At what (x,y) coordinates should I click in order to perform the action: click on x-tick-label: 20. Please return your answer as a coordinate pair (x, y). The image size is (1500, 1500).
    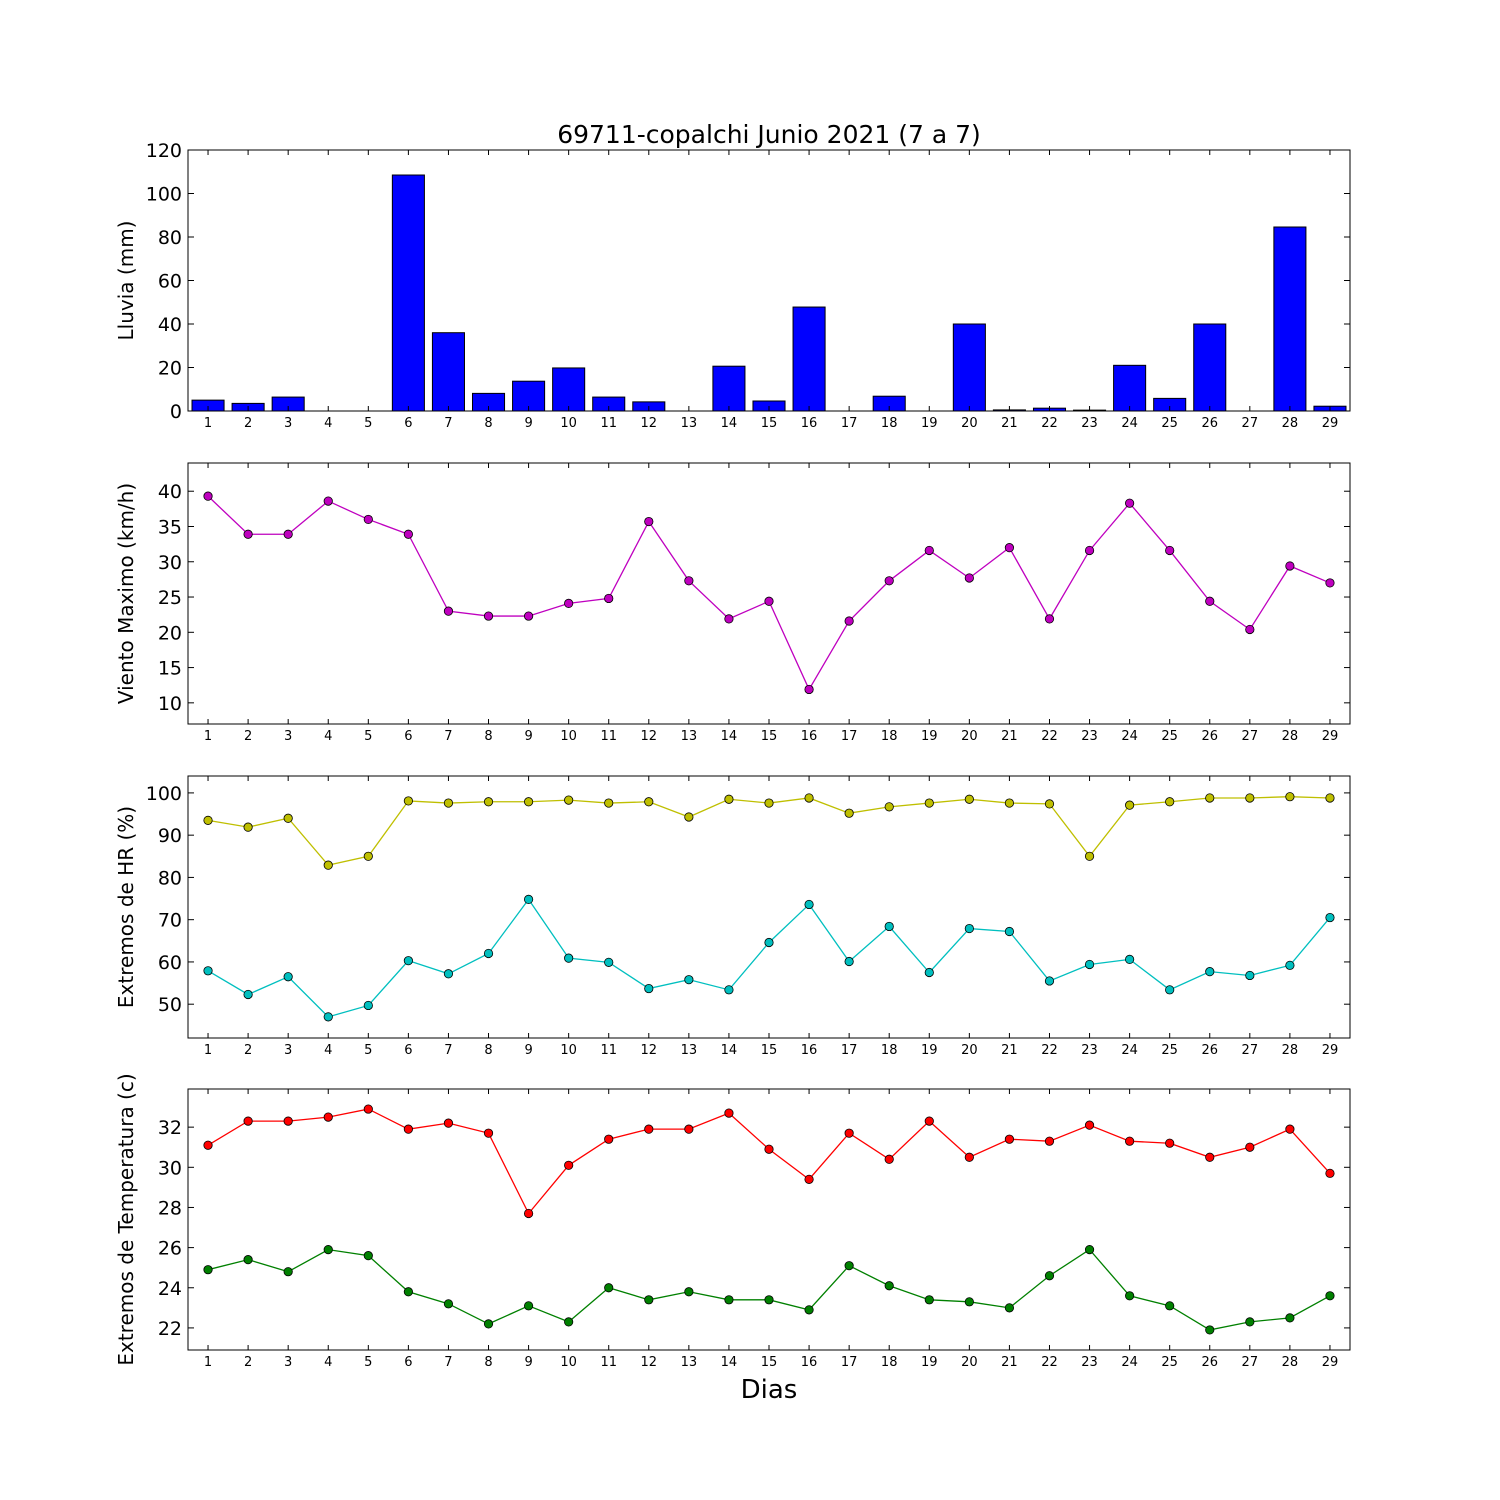
    Looking at the image, I should click on (969, 423).